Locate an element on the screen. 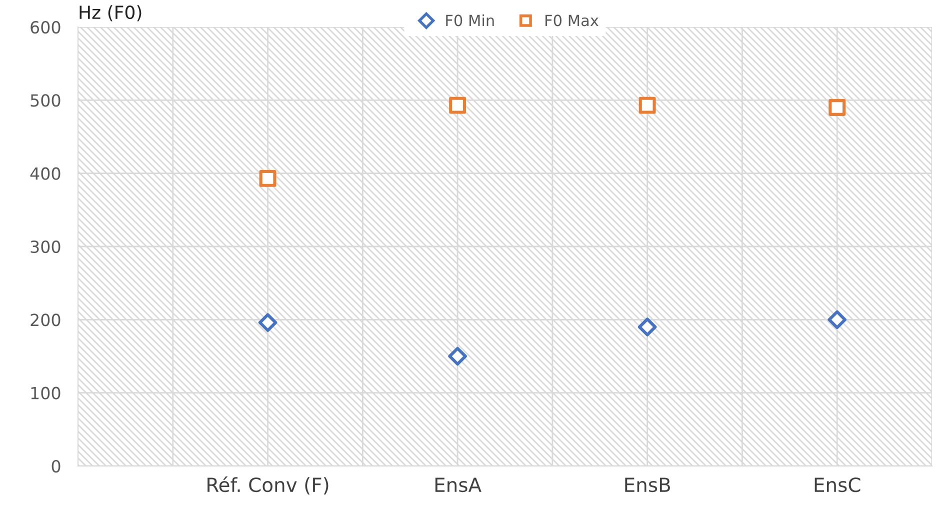 This screenshot has width=943, height=510. y-tick-label: 600 is located at coordinates (45, 27).